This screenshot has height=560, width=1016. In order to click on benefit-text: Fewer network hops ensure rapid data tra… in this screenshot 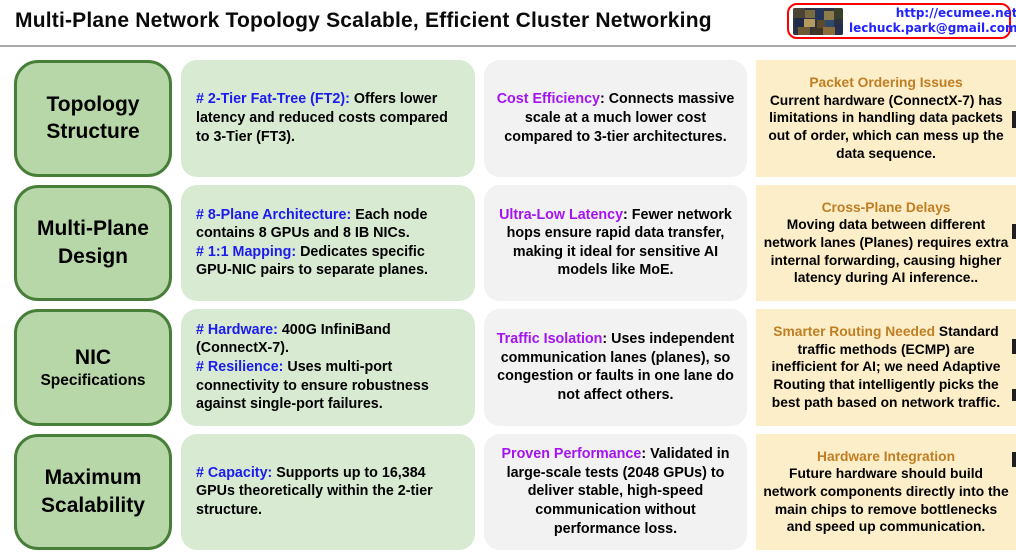, I will do `click(619, 242)`.